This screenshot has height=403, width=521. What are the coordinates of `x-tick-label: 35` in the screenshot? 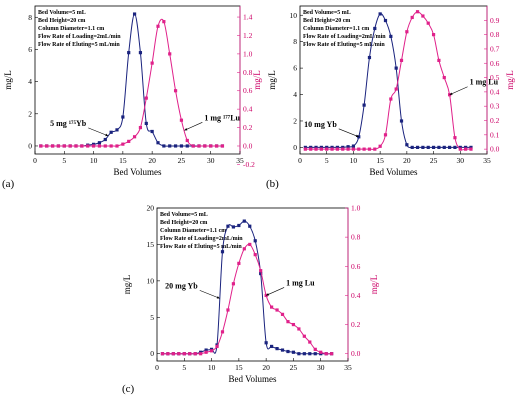 It's located at (487, 160).